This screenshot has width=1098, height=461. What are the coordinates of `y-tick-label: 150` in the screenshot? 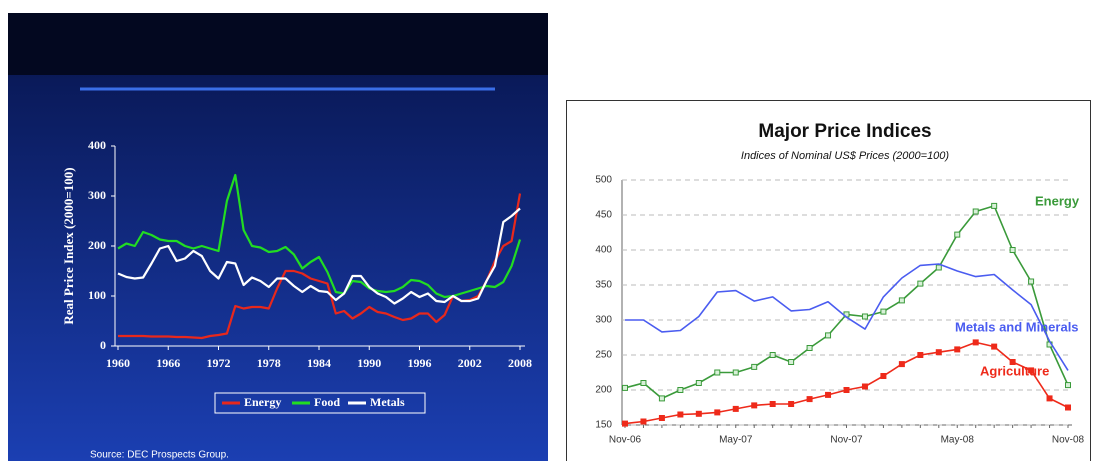 It's located at (603, 425).